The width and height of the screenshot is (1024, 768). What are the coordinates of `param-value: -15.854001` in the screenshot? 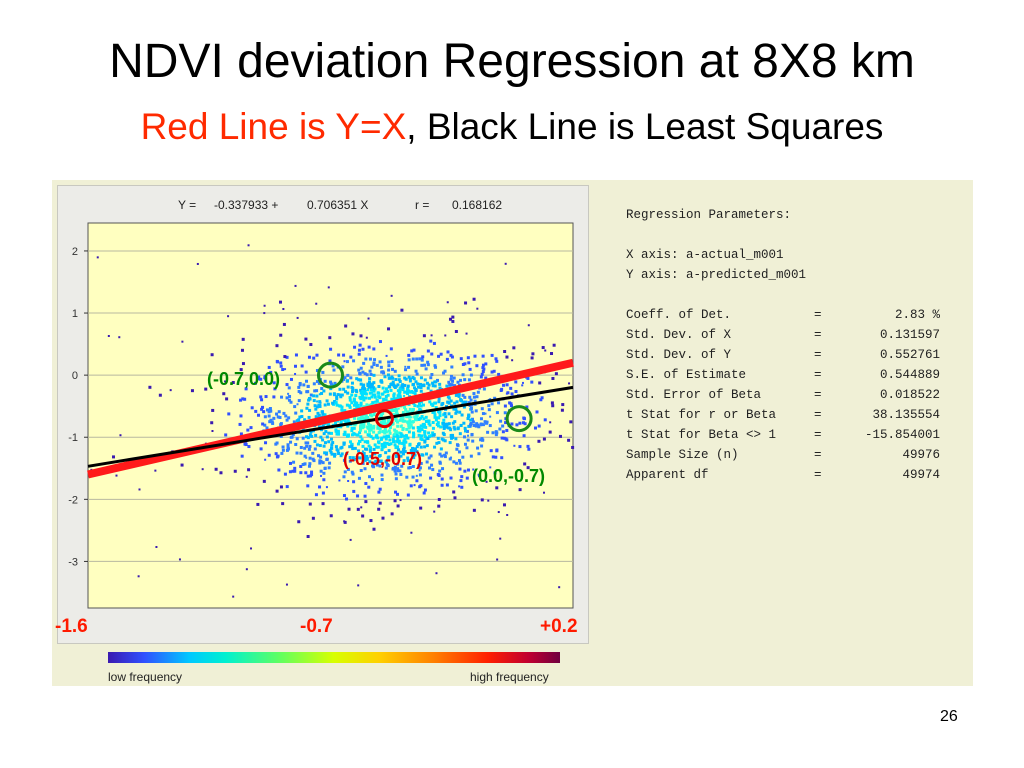 It's located at (902, 435).